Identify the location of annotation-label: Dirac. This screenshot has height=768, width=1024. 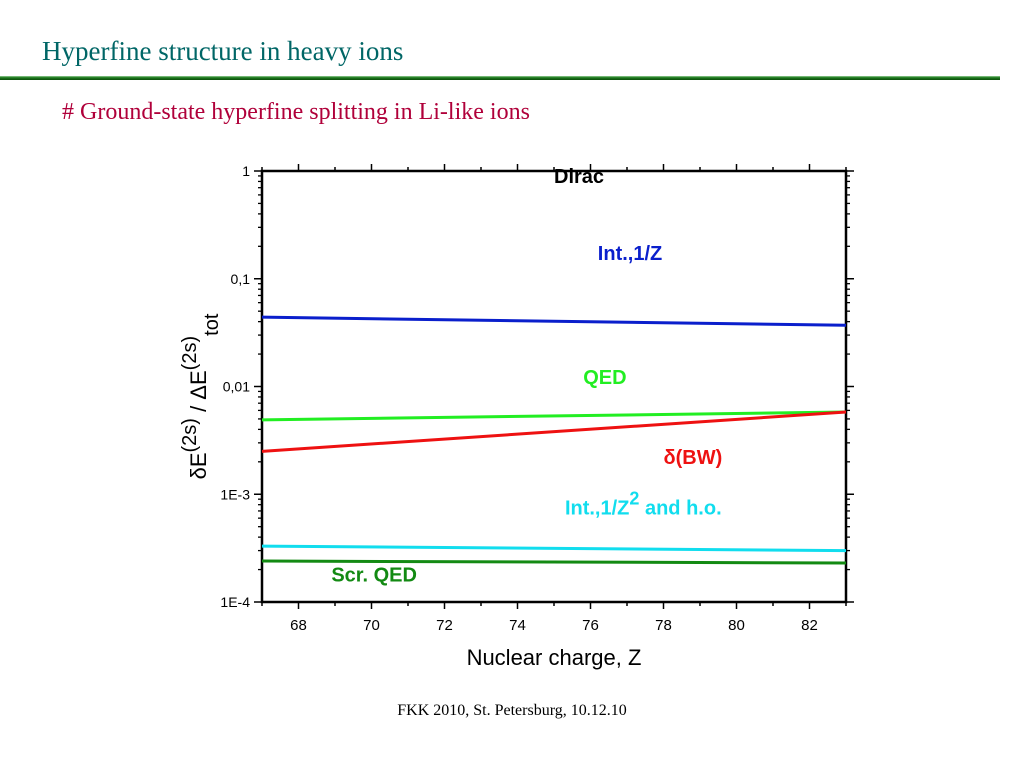
(579, 177).